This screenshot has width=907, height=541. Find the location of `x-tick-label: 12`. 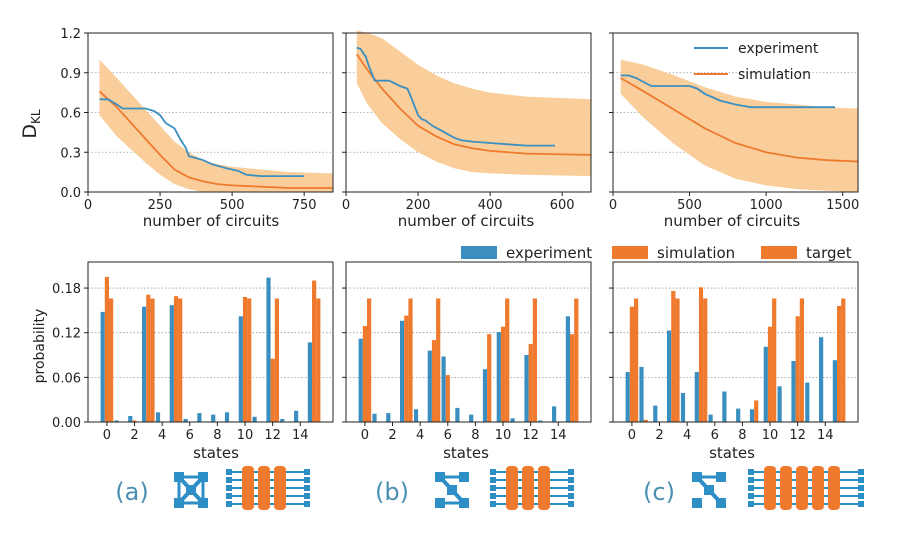

x-tick-label: 12 is located at coordinates (530, 435).